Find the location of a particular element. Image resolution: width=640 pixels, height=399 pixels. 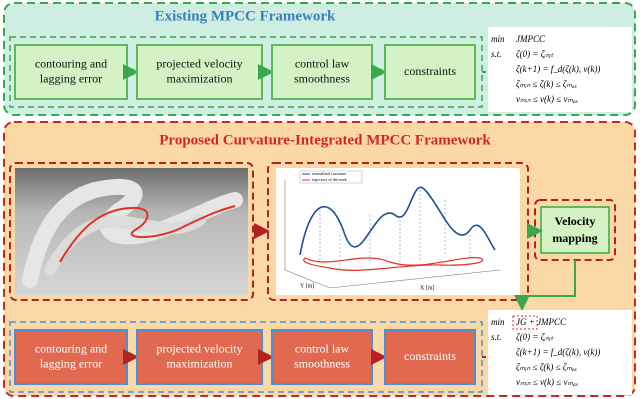

formula-expr: JG + JMPCC is located at coordinates (541, 322).